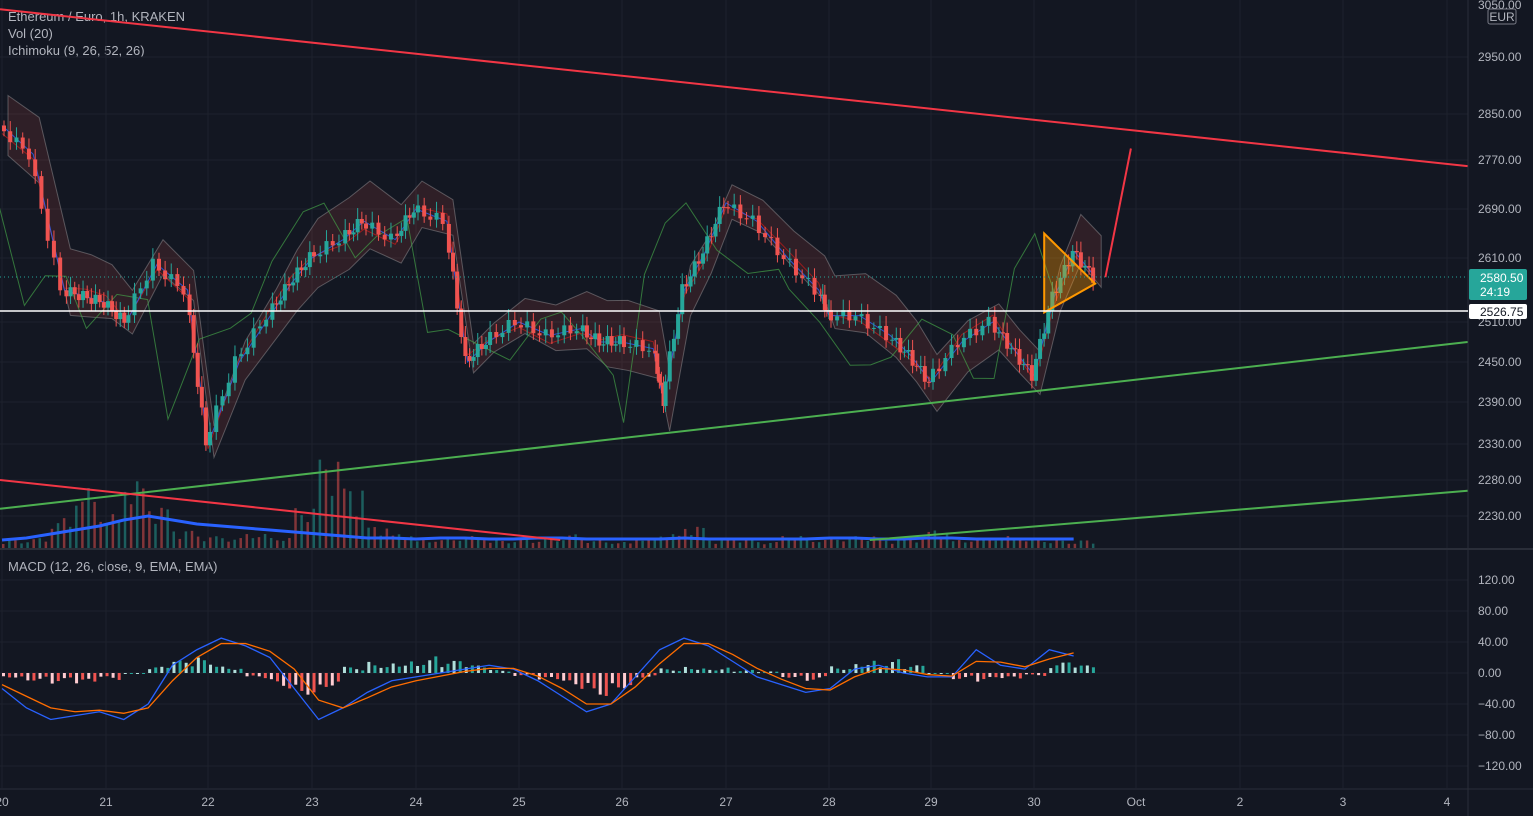  I want to click on time-tick-label: 21, so click(106, 802).